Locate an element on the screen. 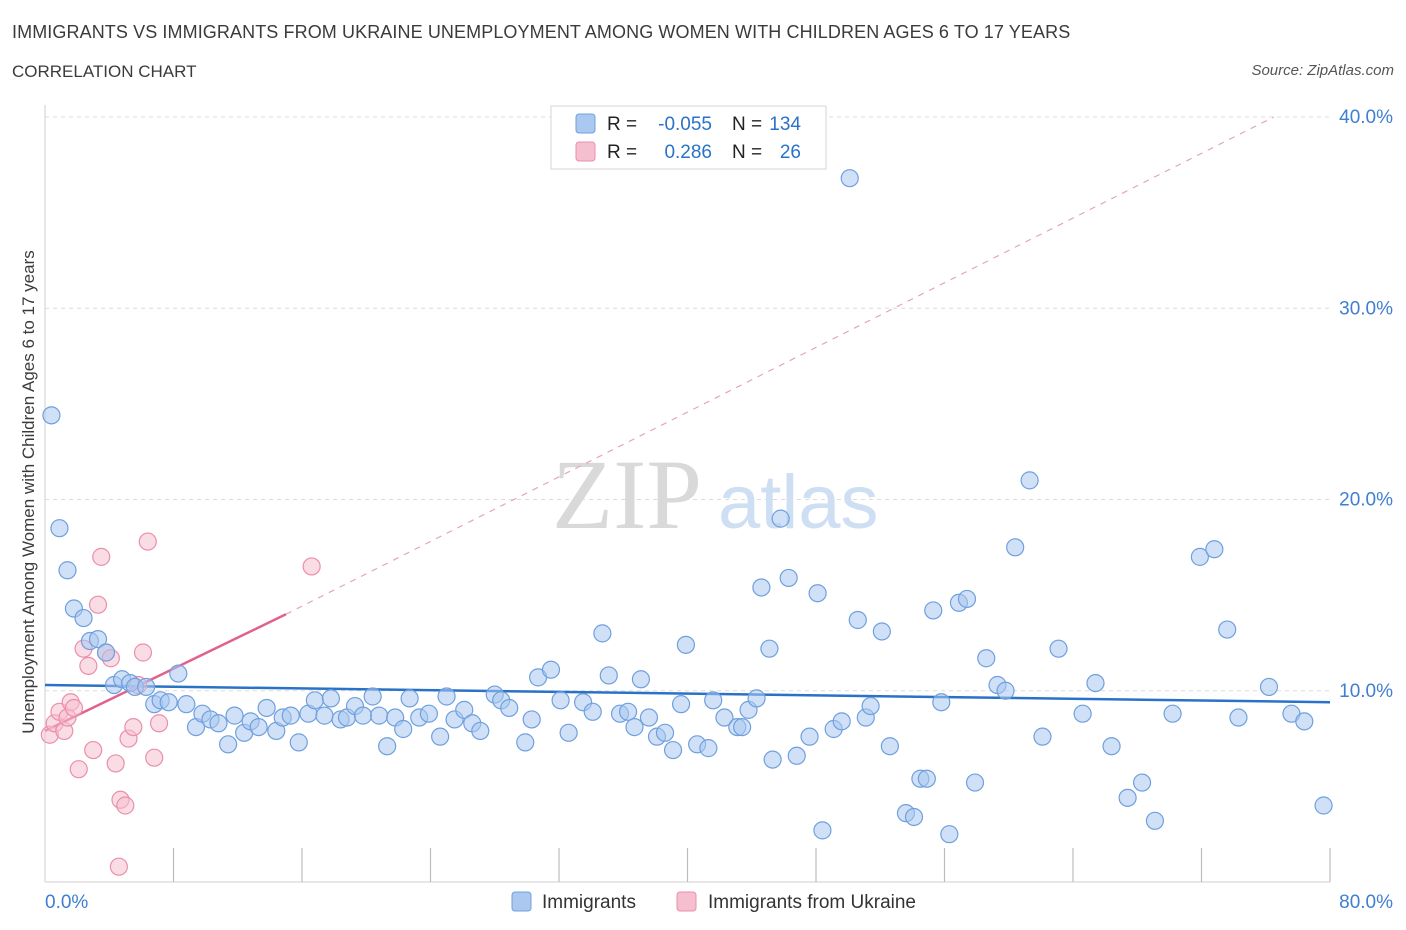 The image size is (1406, 930). y-tick-label-30: 30.0% is located at coordinates (1366, 308).